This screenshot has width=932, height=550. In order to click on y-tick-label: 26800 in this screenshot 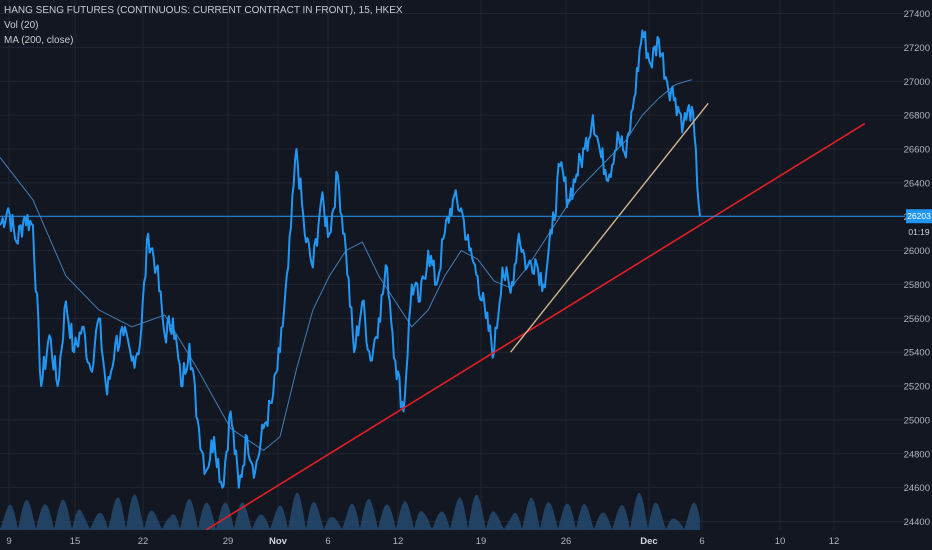, I will do `click(917, 116)`.